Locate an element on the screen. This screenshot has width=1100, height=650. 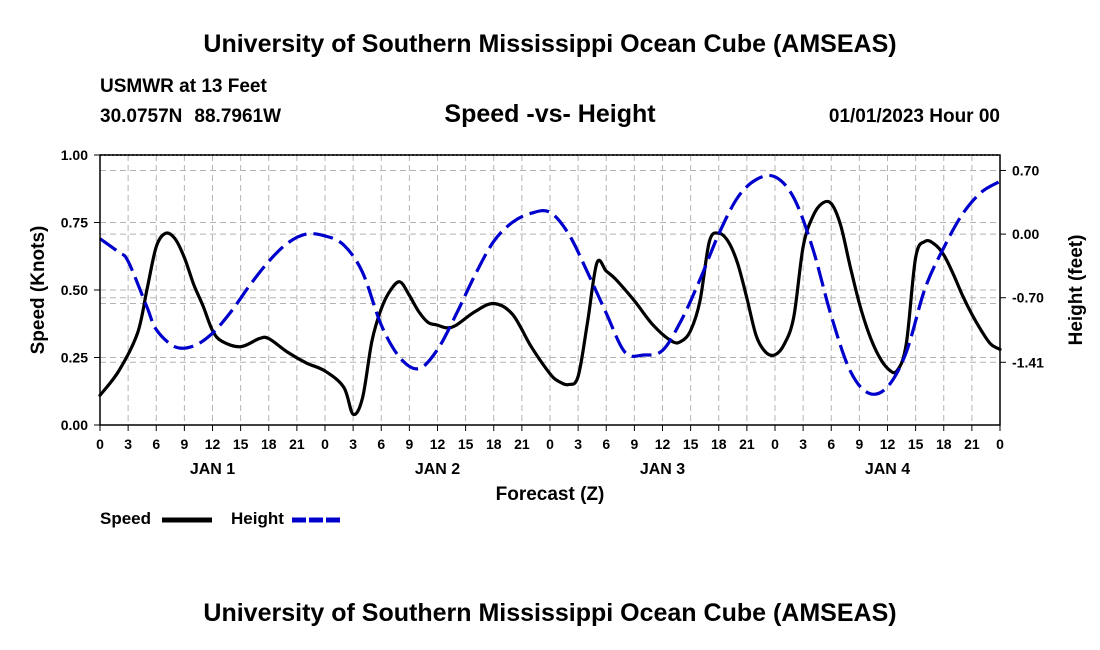
y-tick-label: 0.75 is located at coordinates (74, 223).